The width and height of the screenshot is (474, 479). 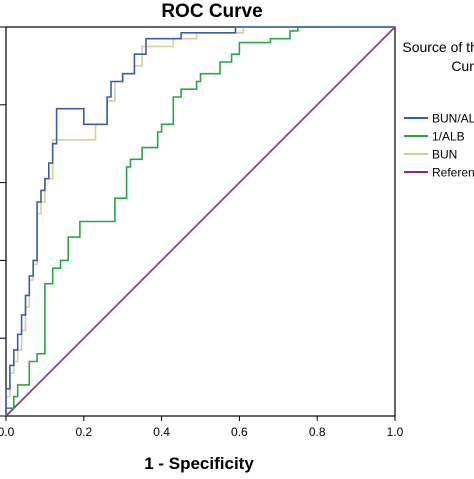 I want to click on x-tick-label: 0.6, so click(x=239, y=432).